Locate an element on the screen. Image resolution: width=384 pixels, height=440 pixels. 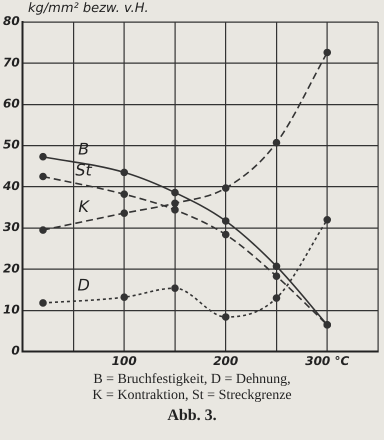
series-label: D is located at coordinates (83, 284).